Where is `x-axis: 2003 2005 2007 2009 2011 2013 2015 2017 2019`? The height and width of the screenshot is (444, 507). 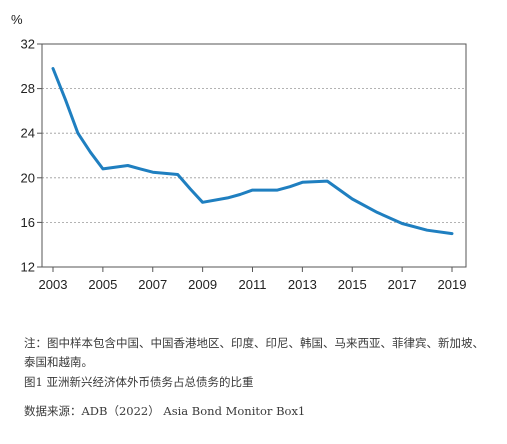
x-axis: 2003 2005 2007 2009 2011 2013 2015 2017 2019 is located at coordinates (253, 279).